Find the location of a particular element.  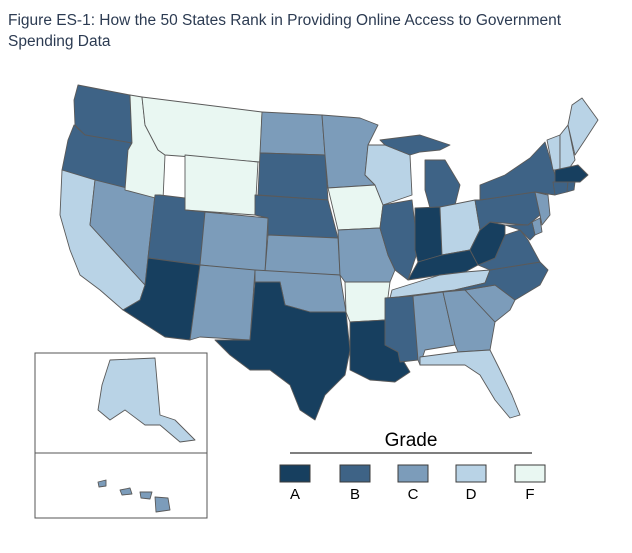

legend-swatch-f is located at coordinates (530, 473).